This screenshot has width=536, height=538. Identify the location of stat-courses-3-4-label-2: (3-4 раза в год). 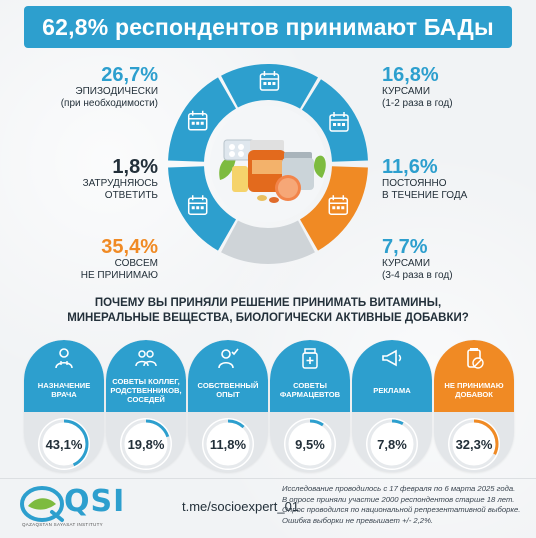
(417, 275).